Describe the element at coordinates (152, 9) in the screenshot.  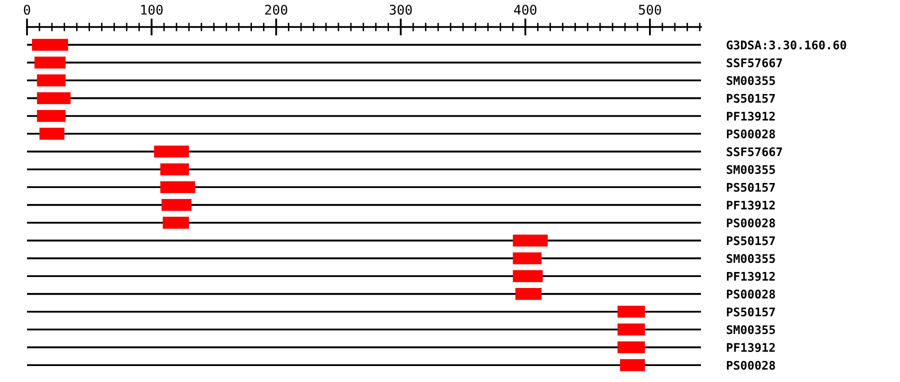
I see `x-tick-label: 100` at that location.